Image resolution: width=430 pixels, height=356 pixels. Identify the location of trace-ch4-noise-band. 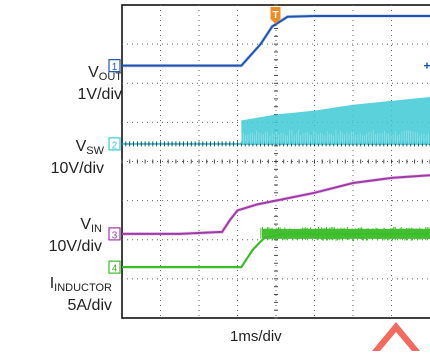
(346, 233).